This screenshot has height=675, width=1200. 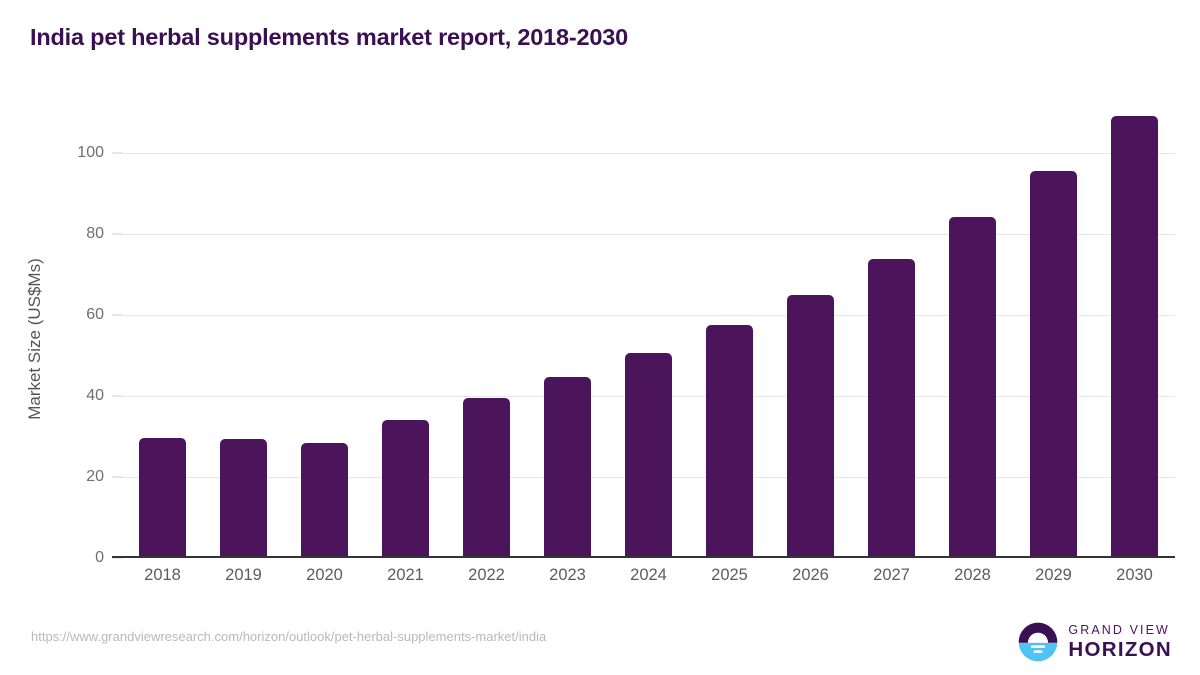 What do you see at coordinates (643, 557) in the screenshot?
I see `x-axis-line` at bounding box center [643, 557].